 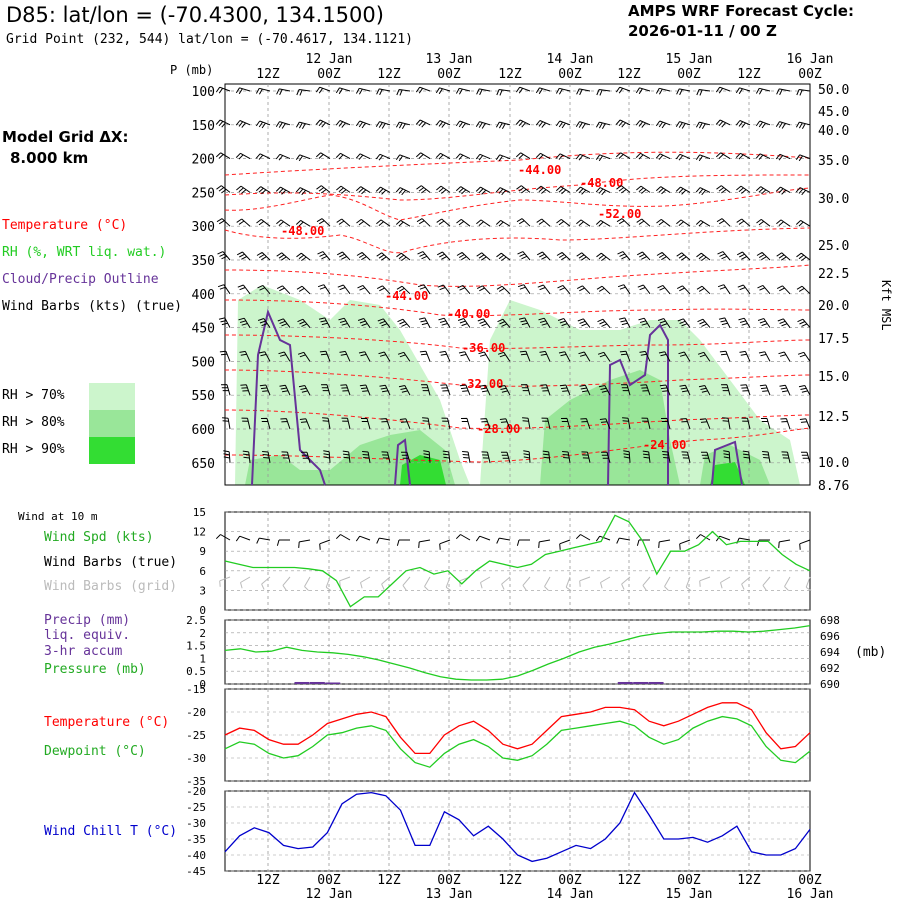 I want to click on wind-barbs-grid-label: Wind Barbs (grid), so click(x=111, y=586).